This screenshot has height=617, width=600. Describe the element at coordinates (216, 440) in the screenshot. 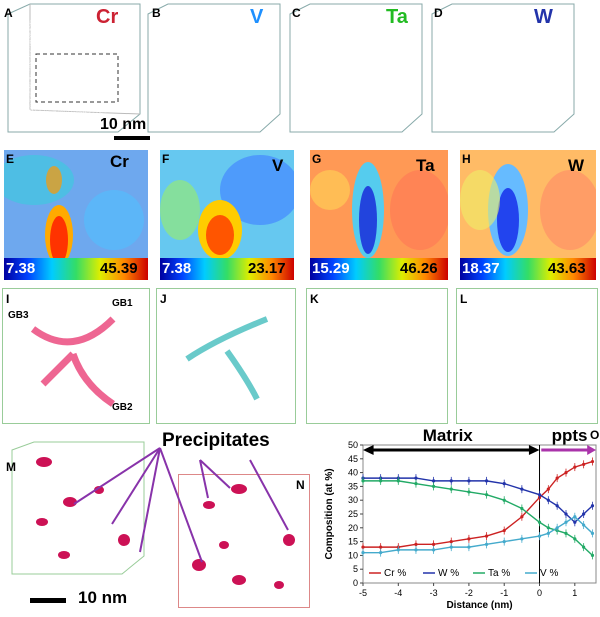

I see `precipitates-label: Precipitates` at that location.